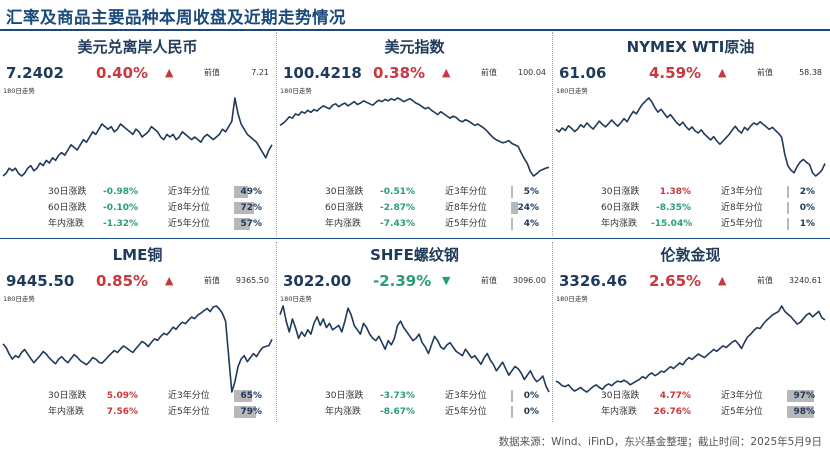  What do you see at coordinates (583, 73) in the screenshot?
I see `latest-value: 61.06` at bounding box center [583, 73].